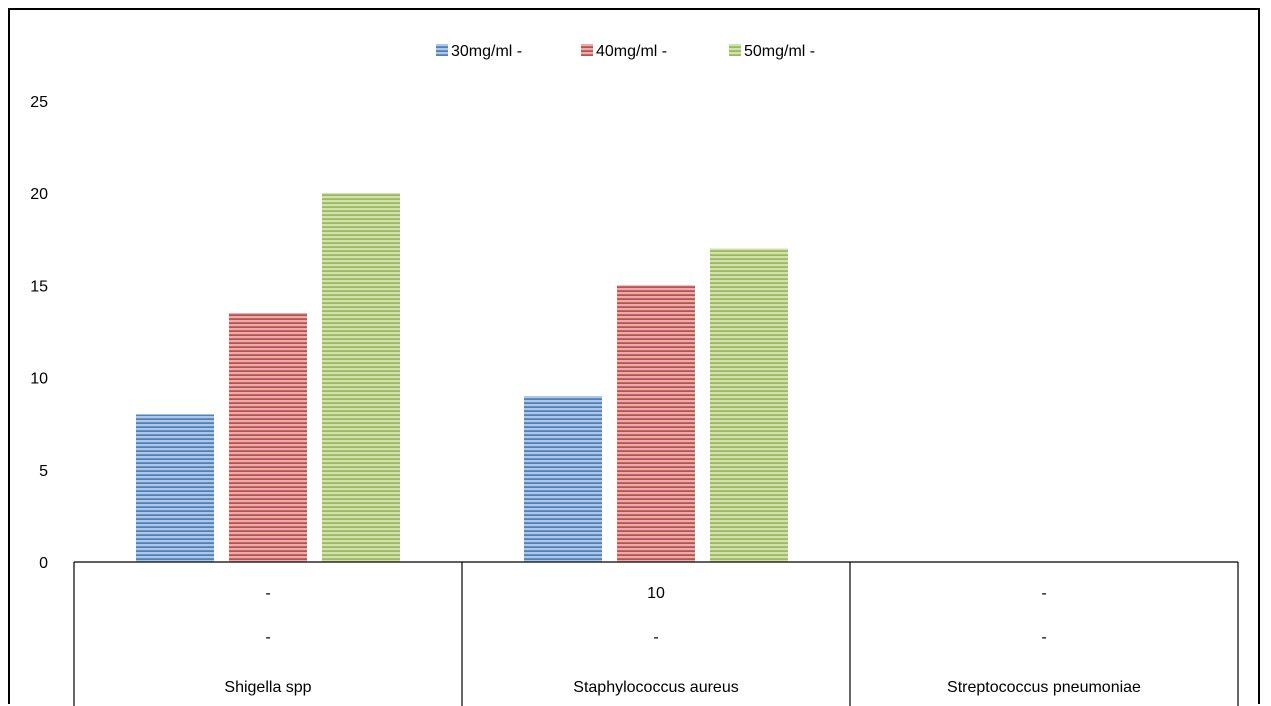 This screenshot has width=1271, height=706. What do you see at coordinates (631, 51) in the screenshot?
I see `legend-label: 40mg/ml -` at bounding box center [631, 51].